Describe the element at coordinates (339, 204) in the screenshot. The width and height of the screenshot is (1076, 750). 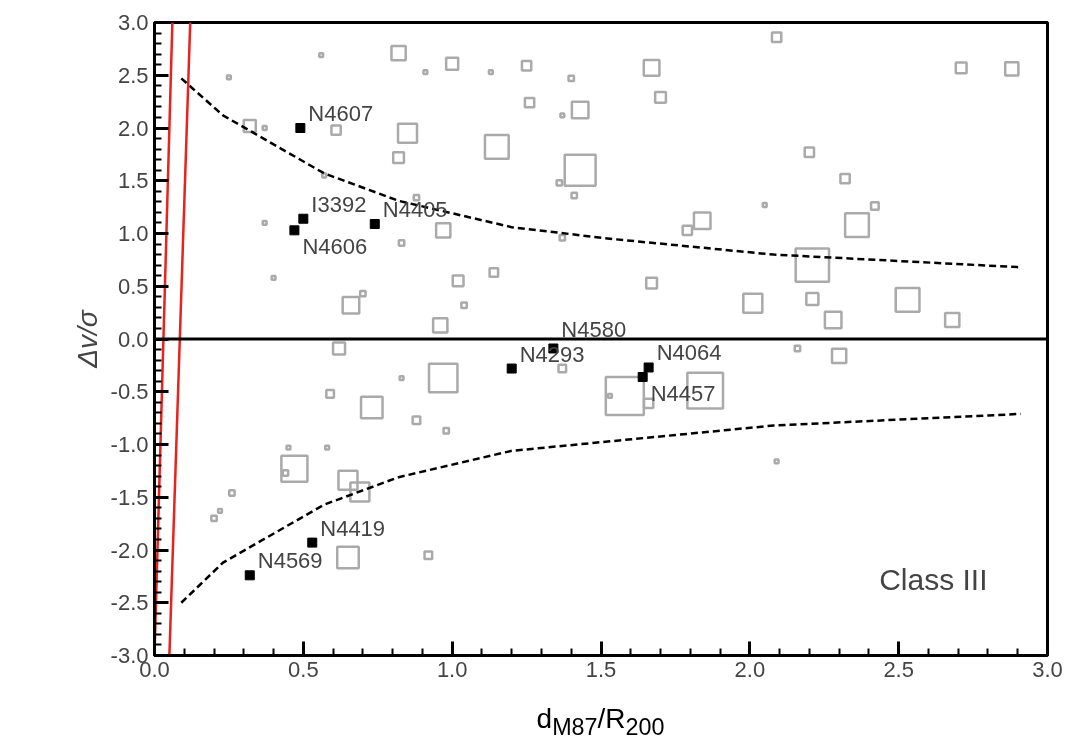
I see `annotation: I3392` at that location.